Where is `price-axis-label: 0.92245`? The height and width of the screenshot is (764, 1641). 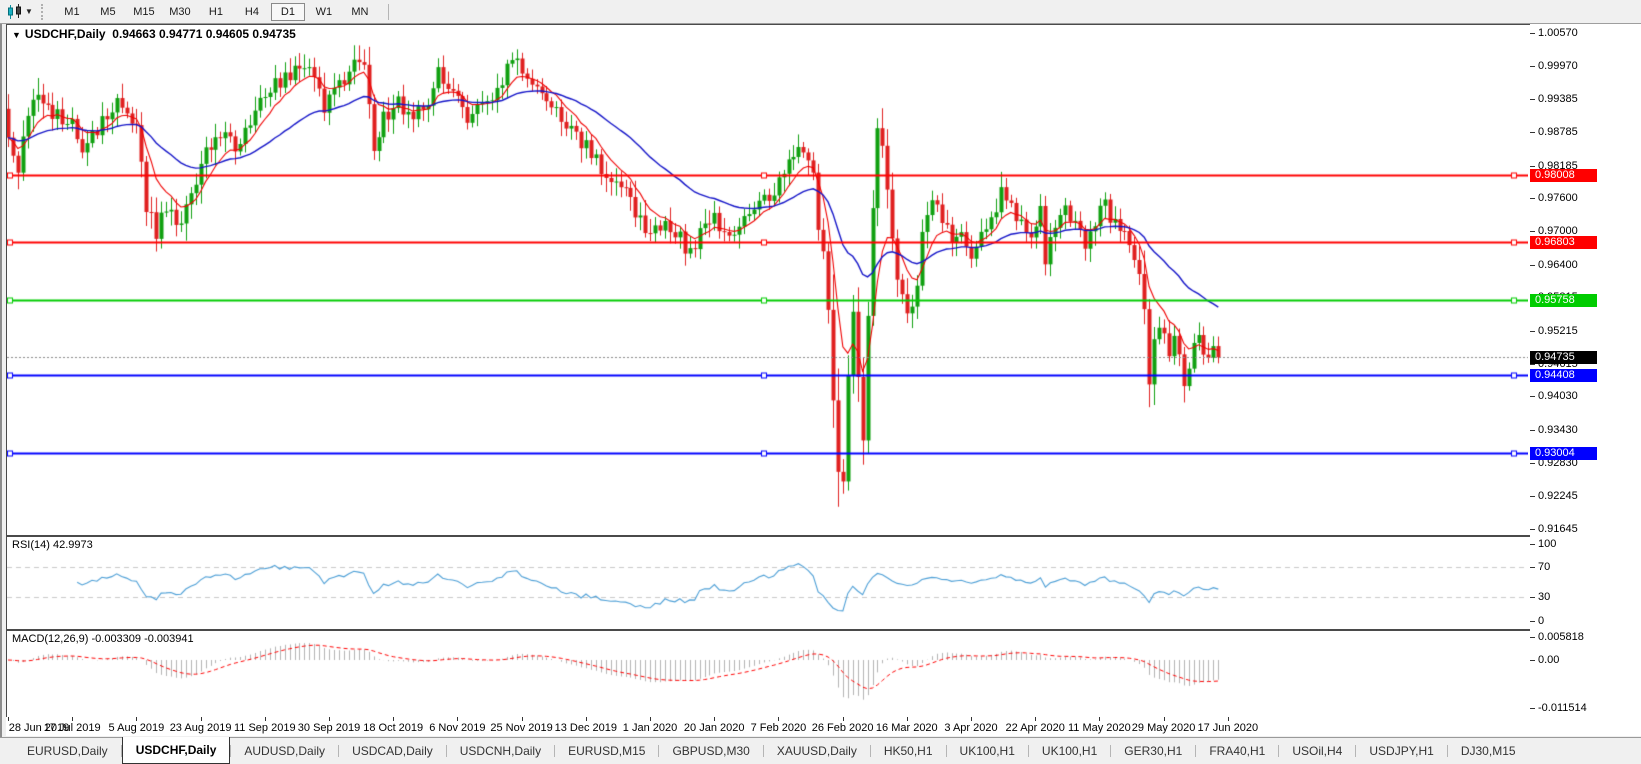 price-axis-label: 0.92245 is located at coordinates (1558, 496).